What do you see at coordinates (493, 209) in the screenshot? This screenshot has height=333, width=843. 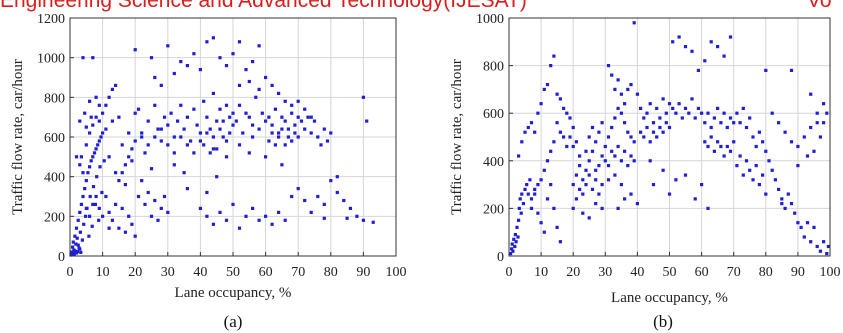 I see `y-tick-label: 200` at bounding box center [493, 209].